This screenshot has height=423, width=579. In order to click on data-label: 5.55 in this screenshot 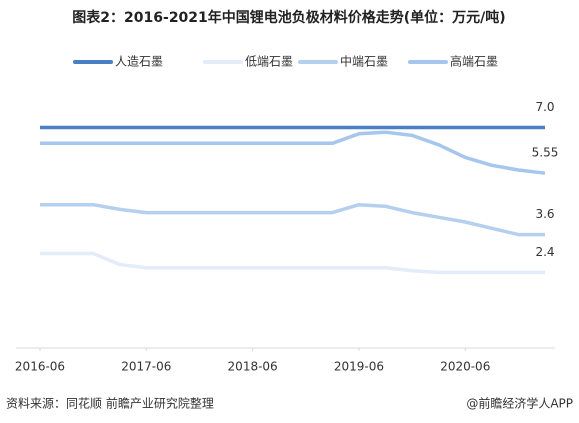, I will do `click(545, 153)`.